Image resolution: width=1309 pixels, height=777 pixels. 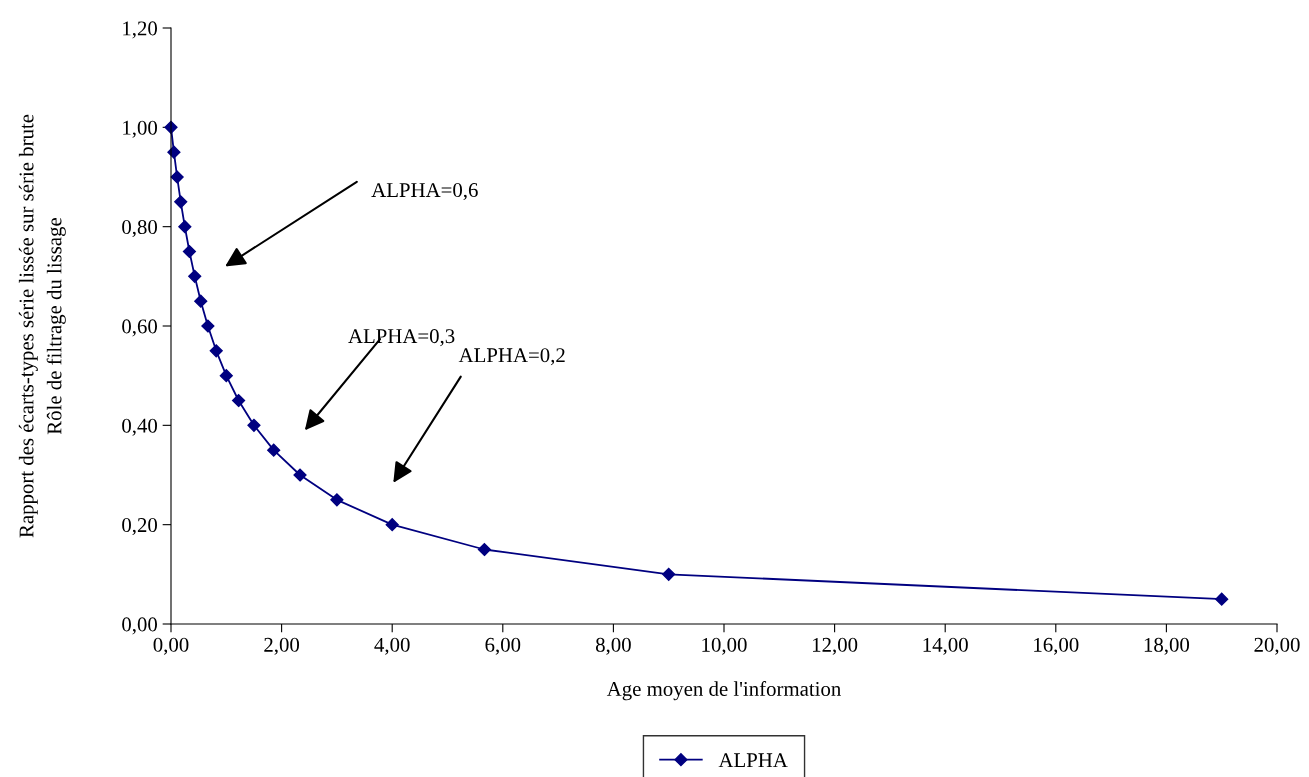 I want to click on x-tick-label: 10,00, so click(x=724, y=646).